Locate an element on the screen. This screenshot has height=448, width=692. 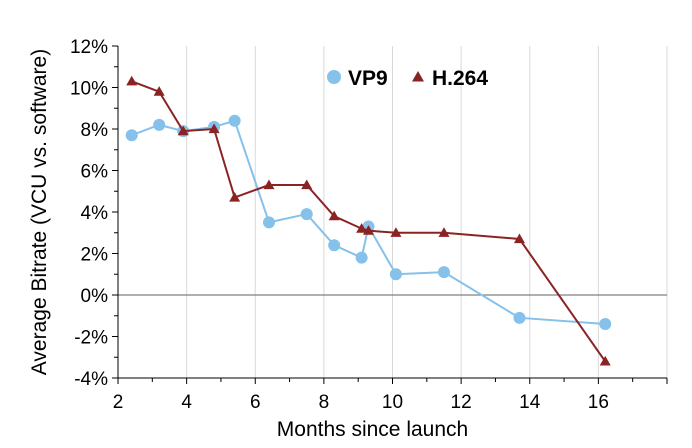
x-axis-title: Months since launch is located at coordinates (372, 429).